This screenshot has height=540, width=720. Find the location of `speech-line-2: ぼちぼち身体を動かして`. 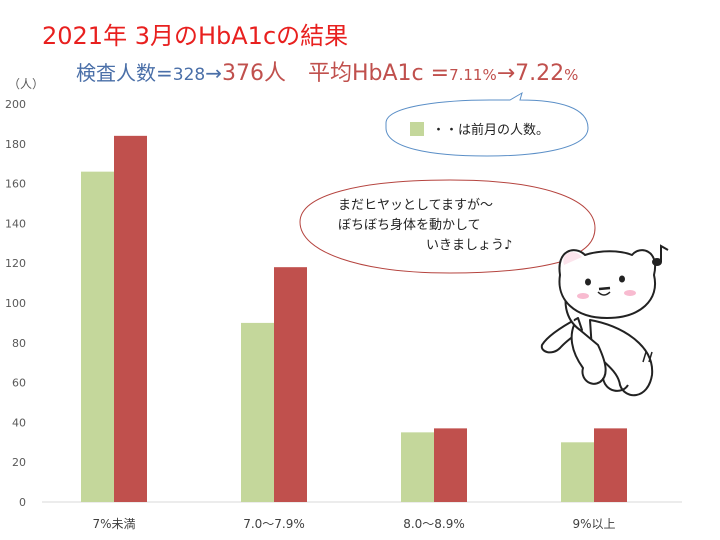

speech-line-2: ぼちぼち身体を動かして is located at coordinates (409, 225).